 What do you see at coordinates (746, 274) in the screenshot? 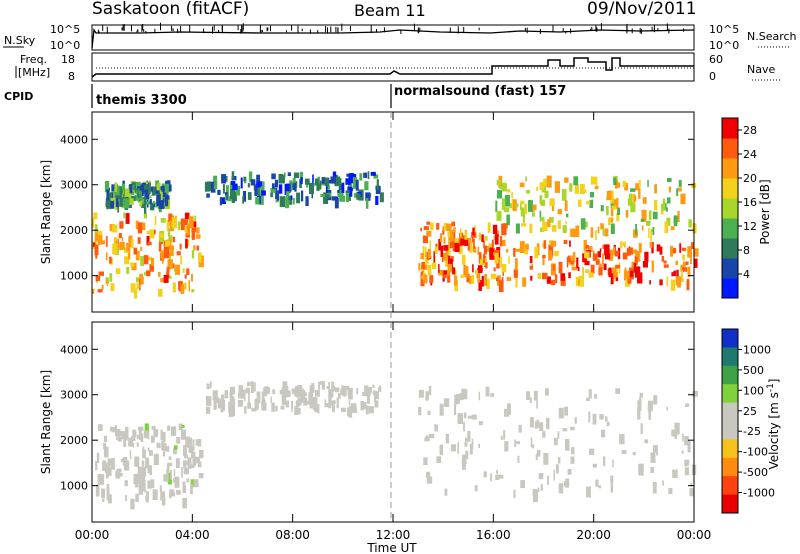
I see `power-colorbar-tick-label: 4` at bounding box center [746, 274].